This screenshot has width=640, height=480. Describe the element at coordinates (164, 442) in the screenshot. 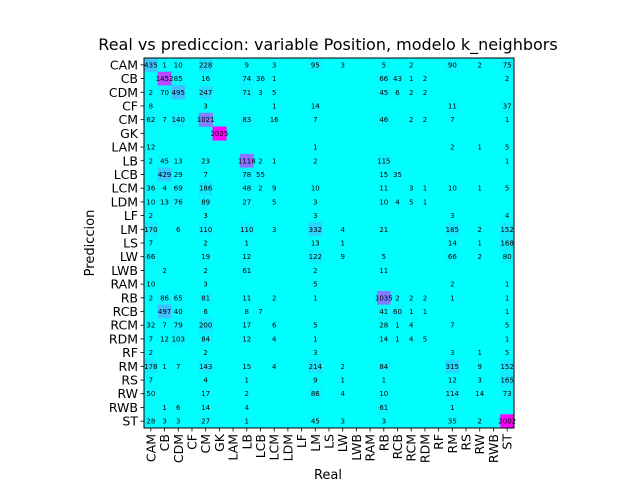

I see `x-tick-label: CB` at that location.